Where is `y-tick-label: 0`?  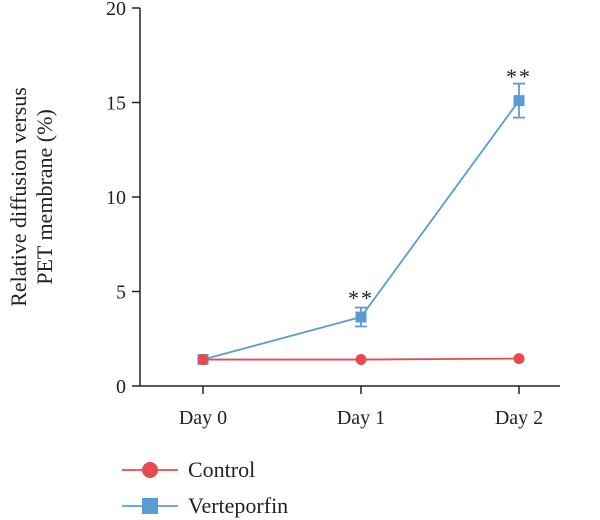 y-tick-label: 0 is located at coordinates (121, 387).